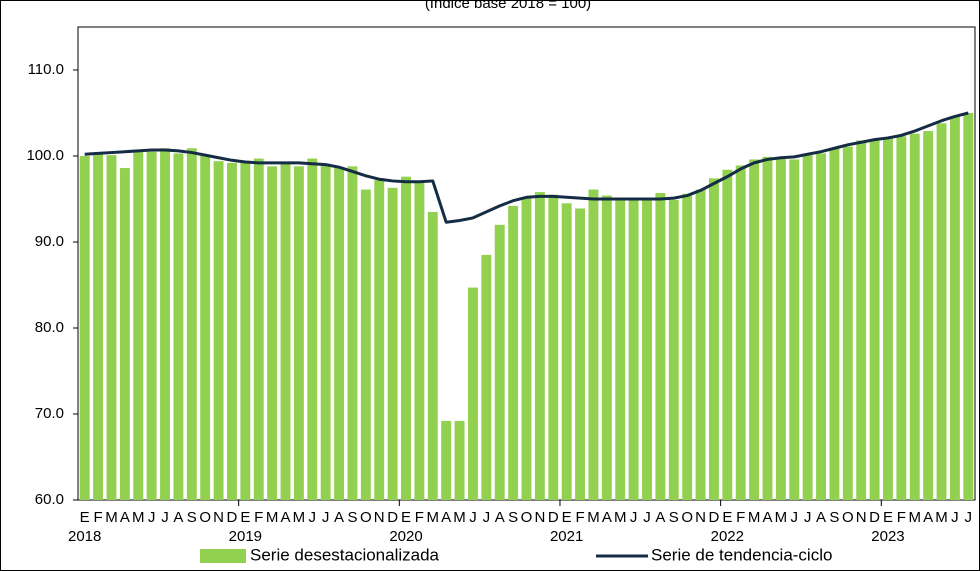 This screenshot has width=980, height=571. I want to click on year-label: 2023, so click(887, 536).